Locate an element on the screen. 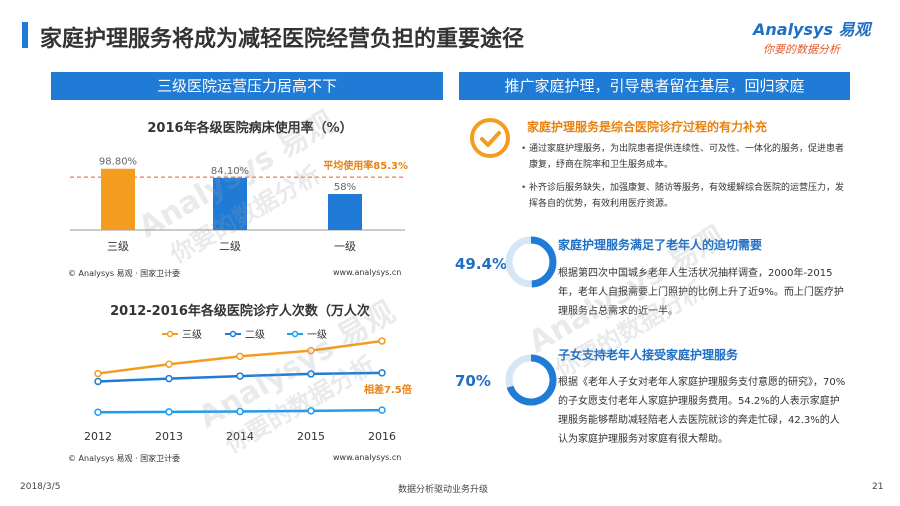 The image size is (900, 506). page-title: 家庭护理服务将成为减轻医院经营负担的重要途径 is located at coordinates (282, 39).